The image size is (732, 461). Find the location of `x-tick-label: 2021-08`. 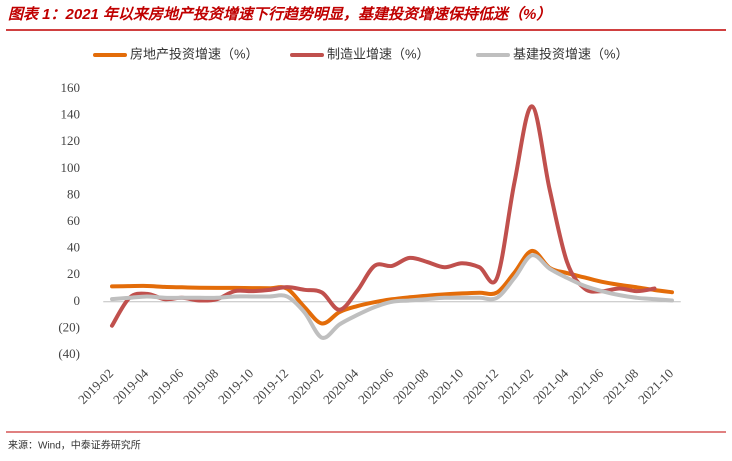

x-tick-label: 2021-08 is located at coordinates (620, 386).